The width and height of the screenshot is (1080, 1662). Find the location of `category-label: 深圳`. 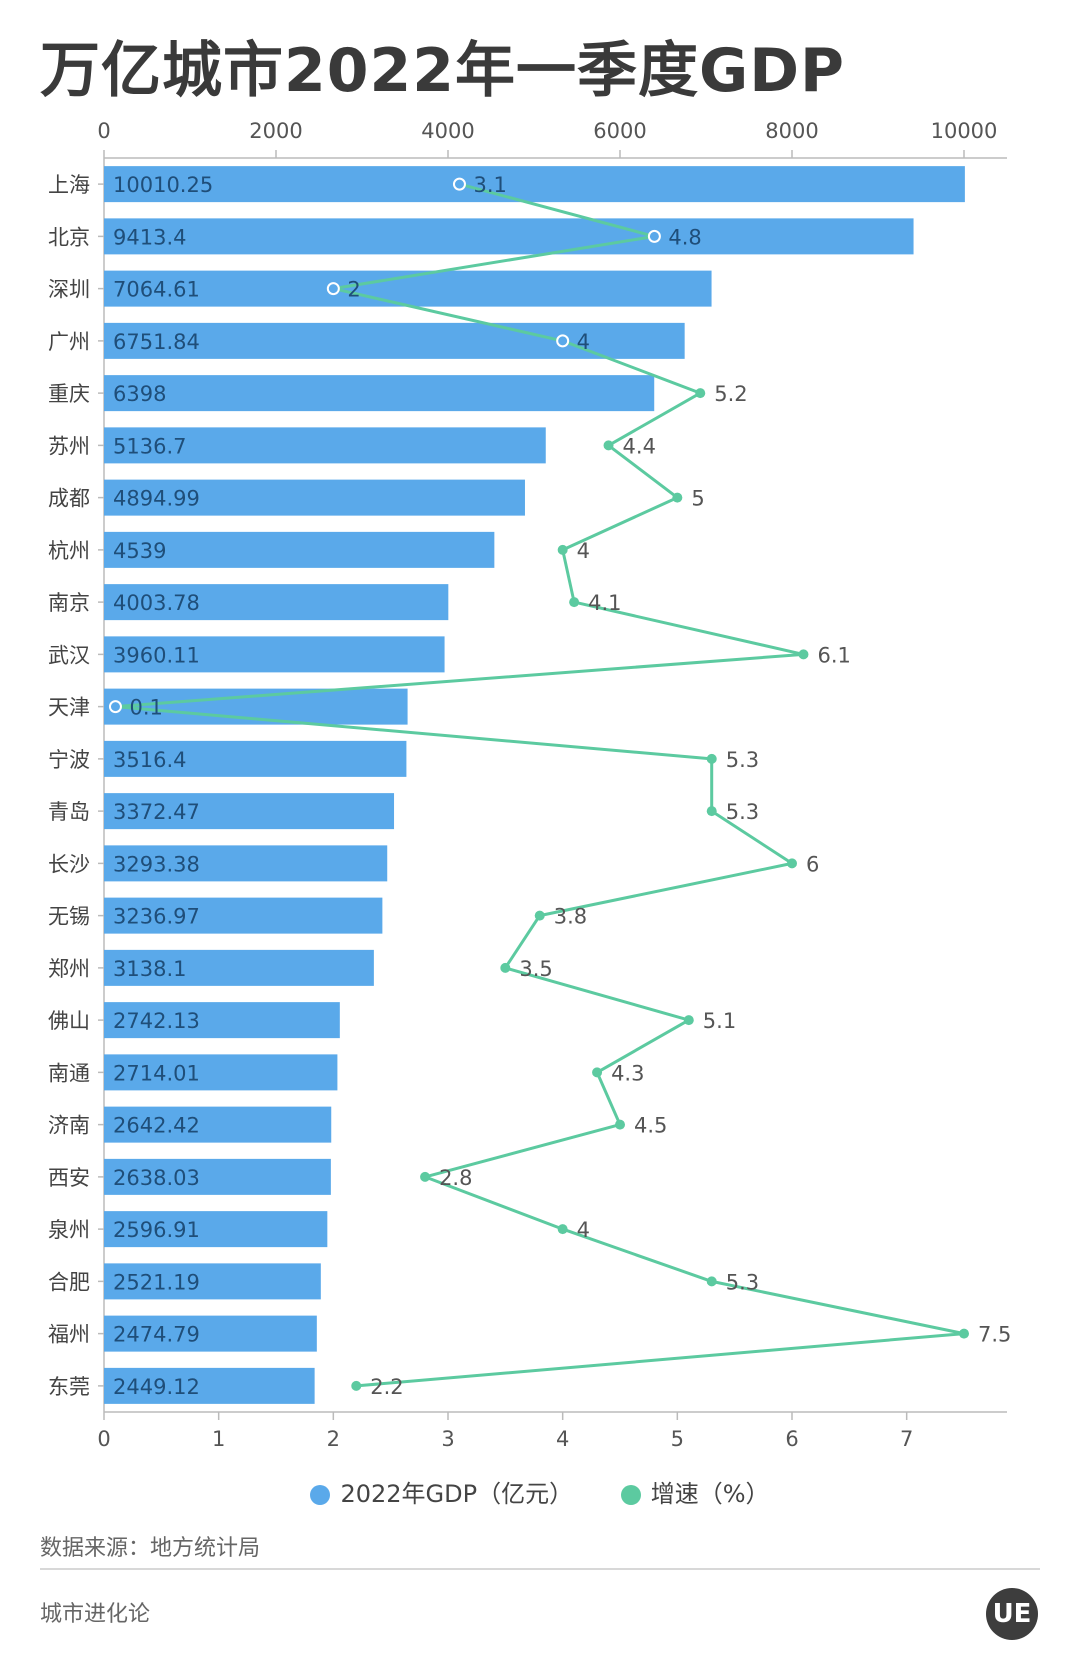

category-label: 深圳 is located at coordinates (69, 290).